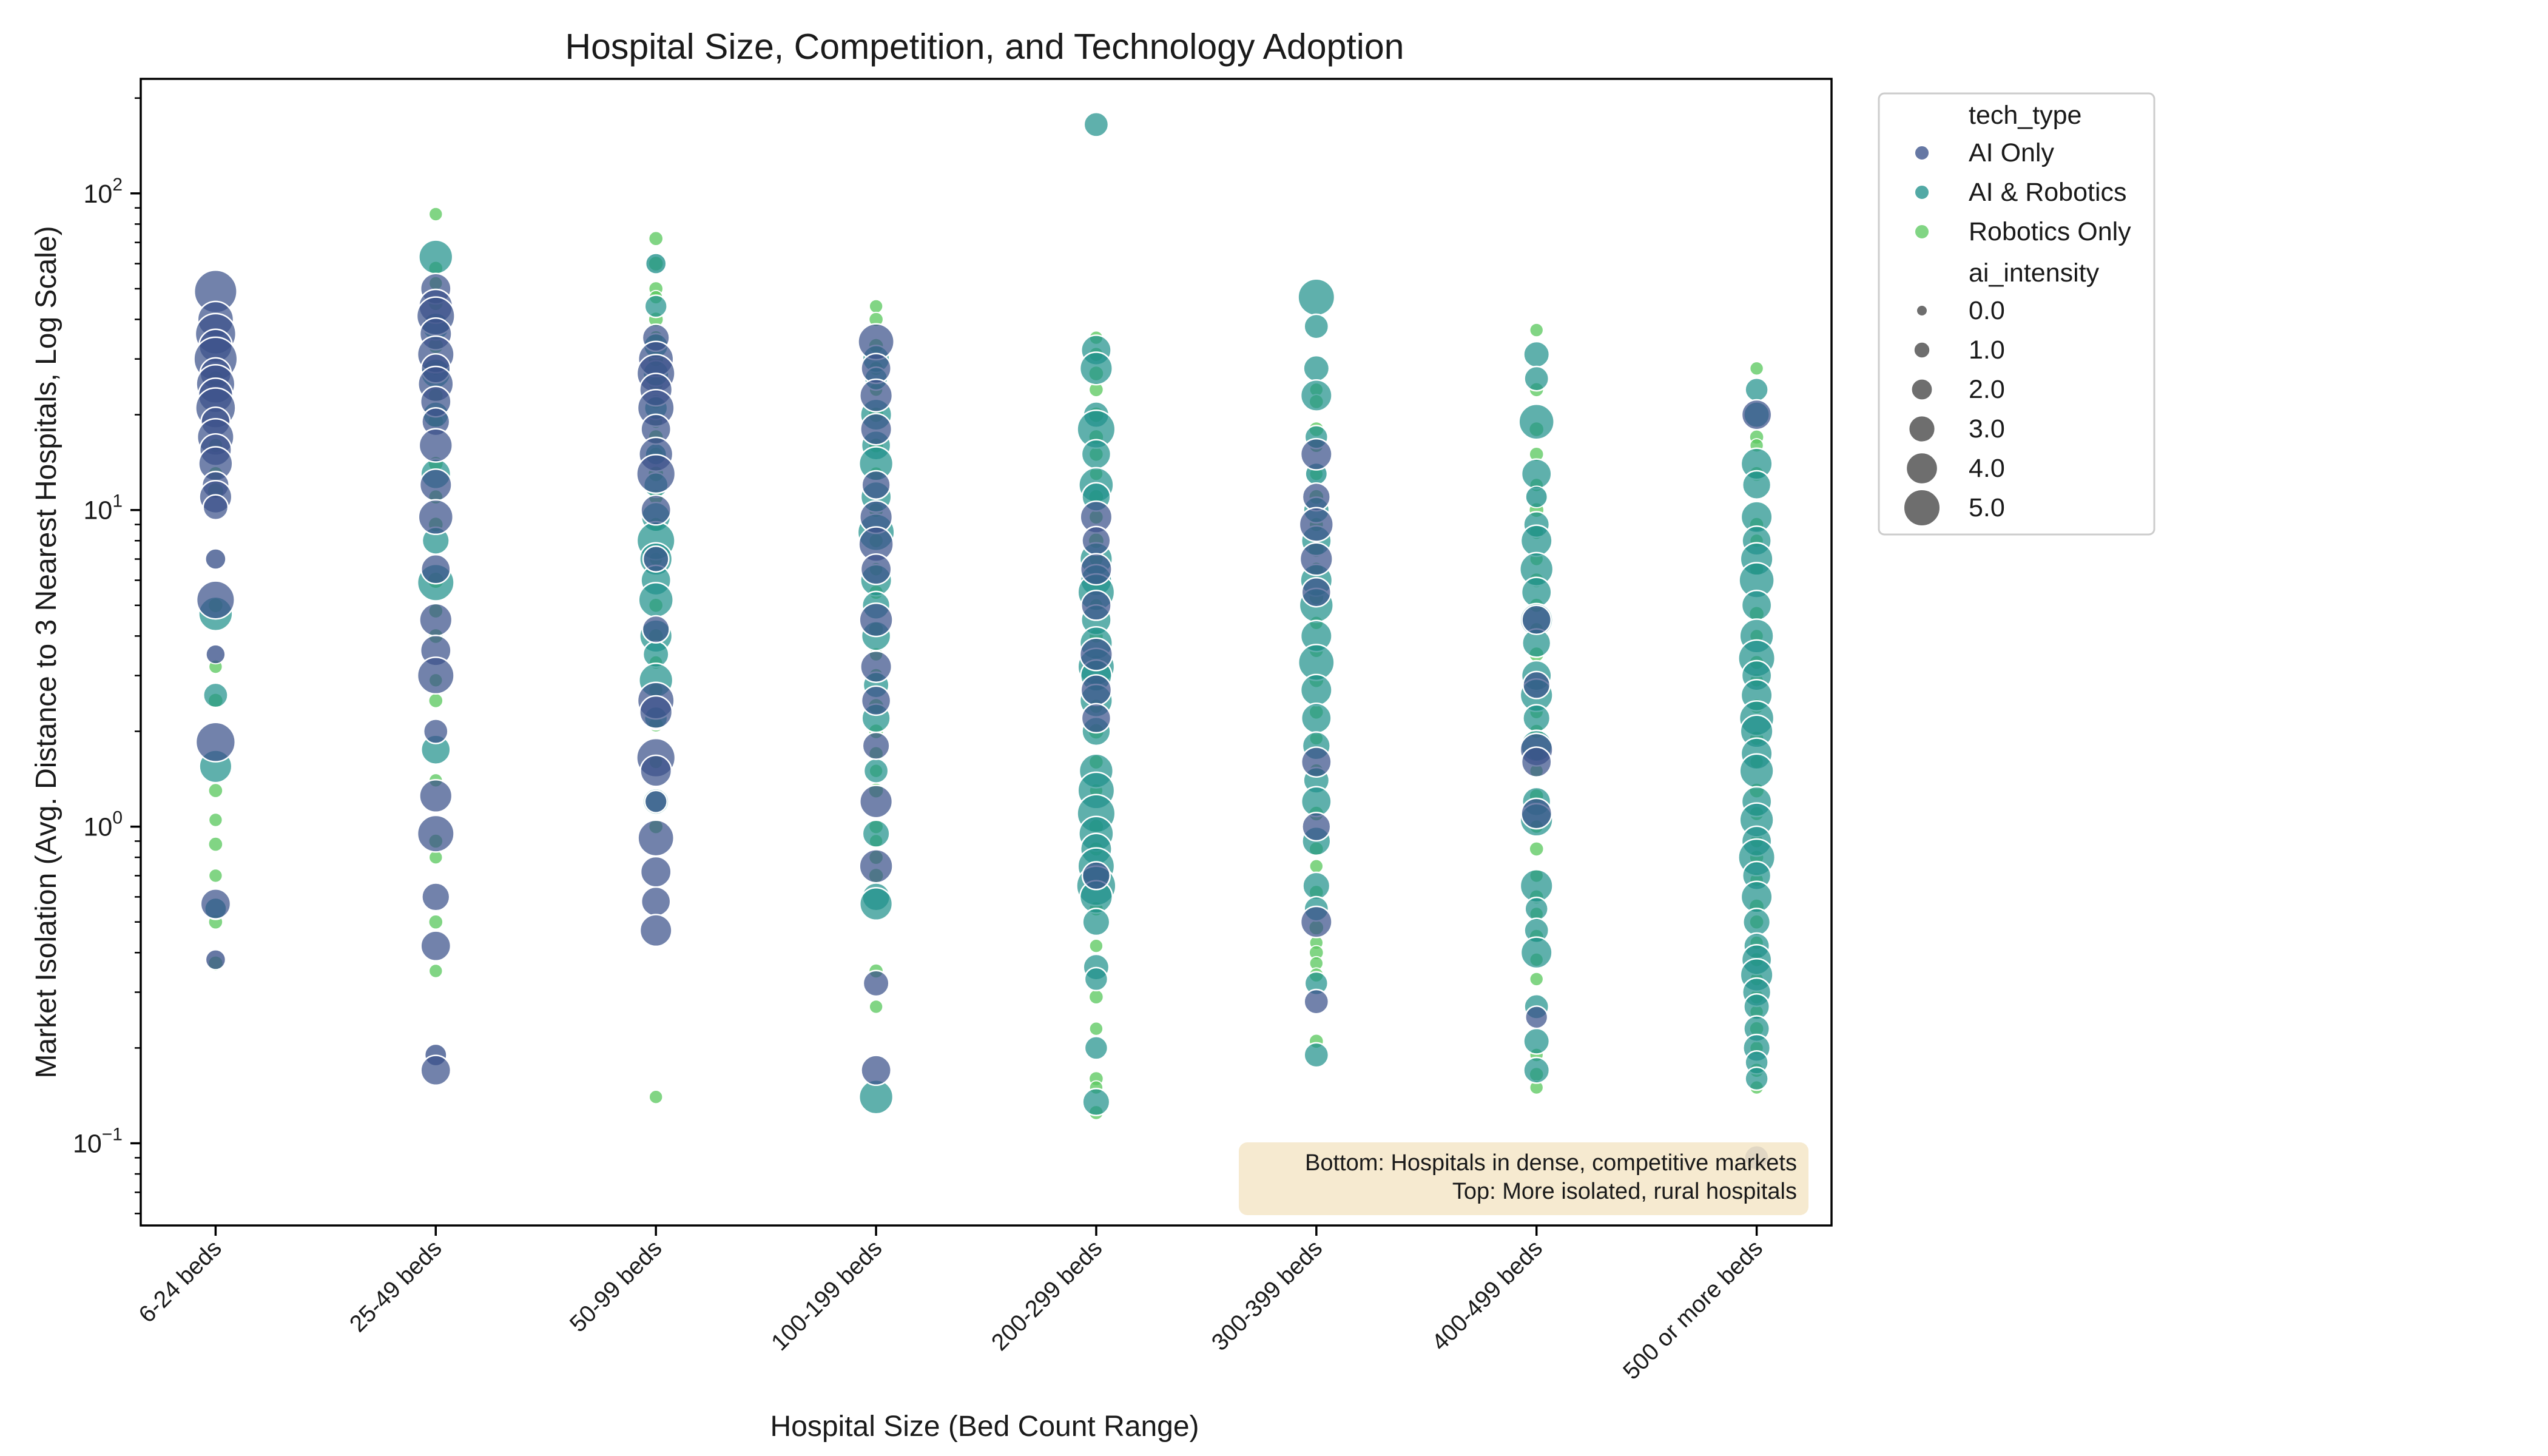  I want to click on y-tick-label-1: 10⁰, so click(103, 825).